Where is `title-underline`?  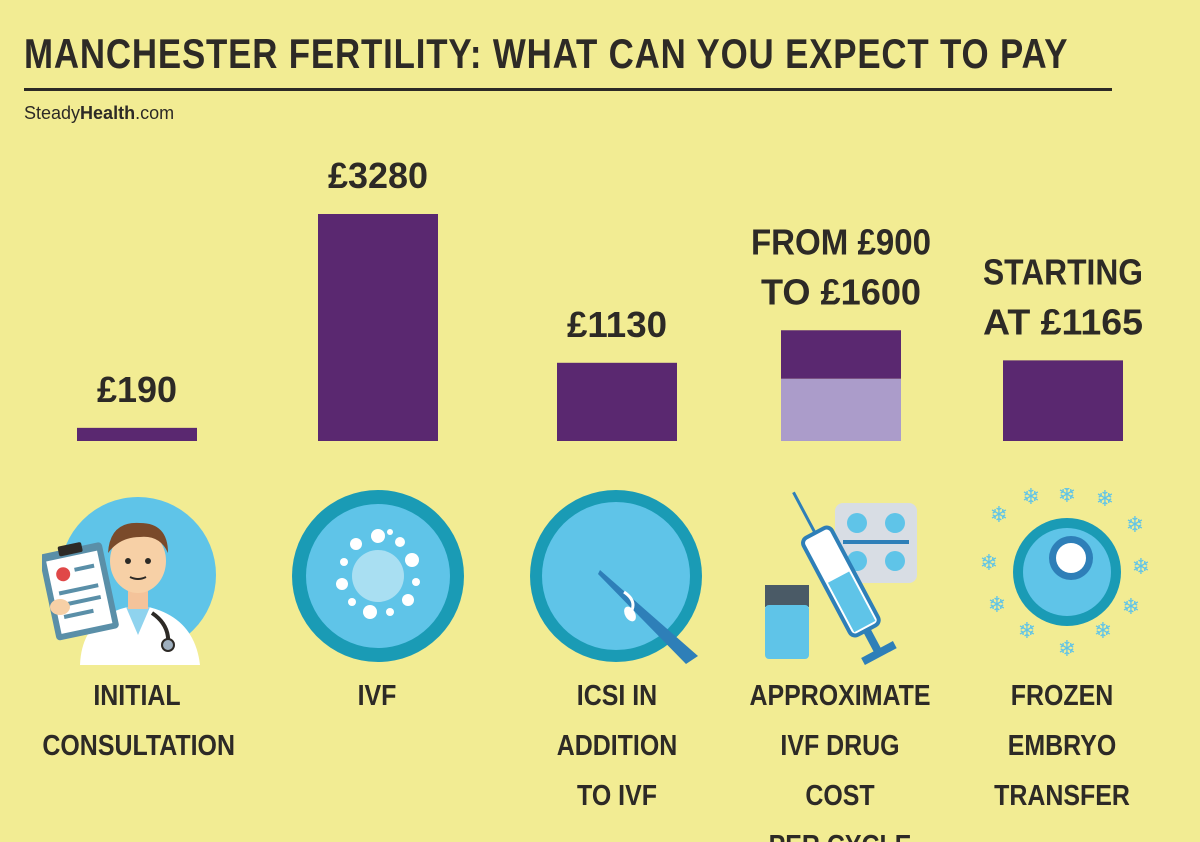
title-underline is located at coordinates (568, 89).